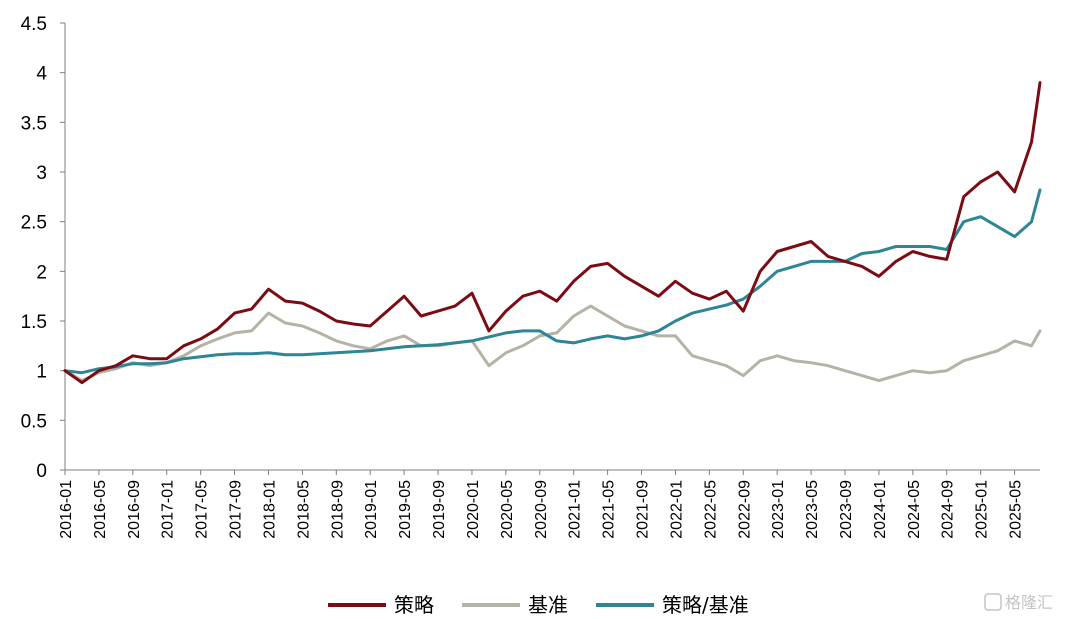  I want to click on x-tick-label: 2020-09, so click(541, 509).